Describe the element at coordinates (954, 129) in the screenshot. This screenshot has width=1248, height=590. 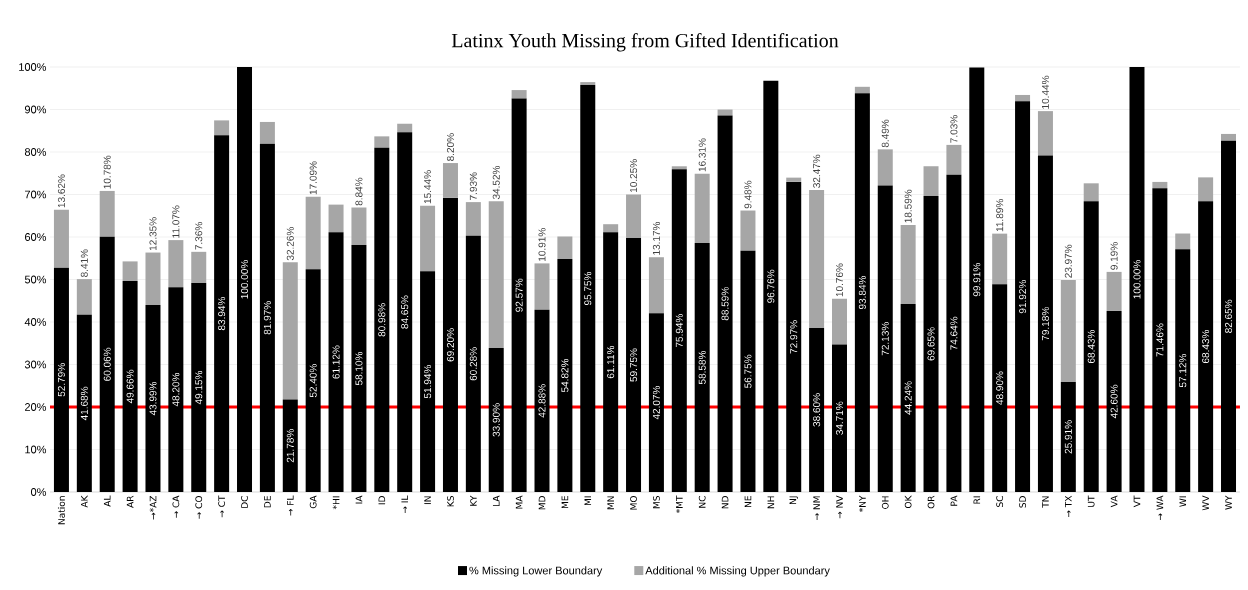
I see `data-label: 7.03%` at that location.